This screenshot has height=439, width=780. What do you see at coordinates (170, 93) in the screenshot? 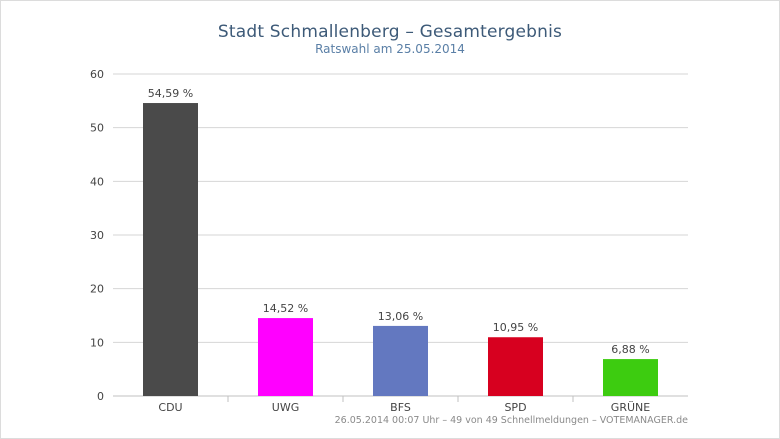
I see `data-label-cdu: 54,59 %` at bounding box center [170, 93].